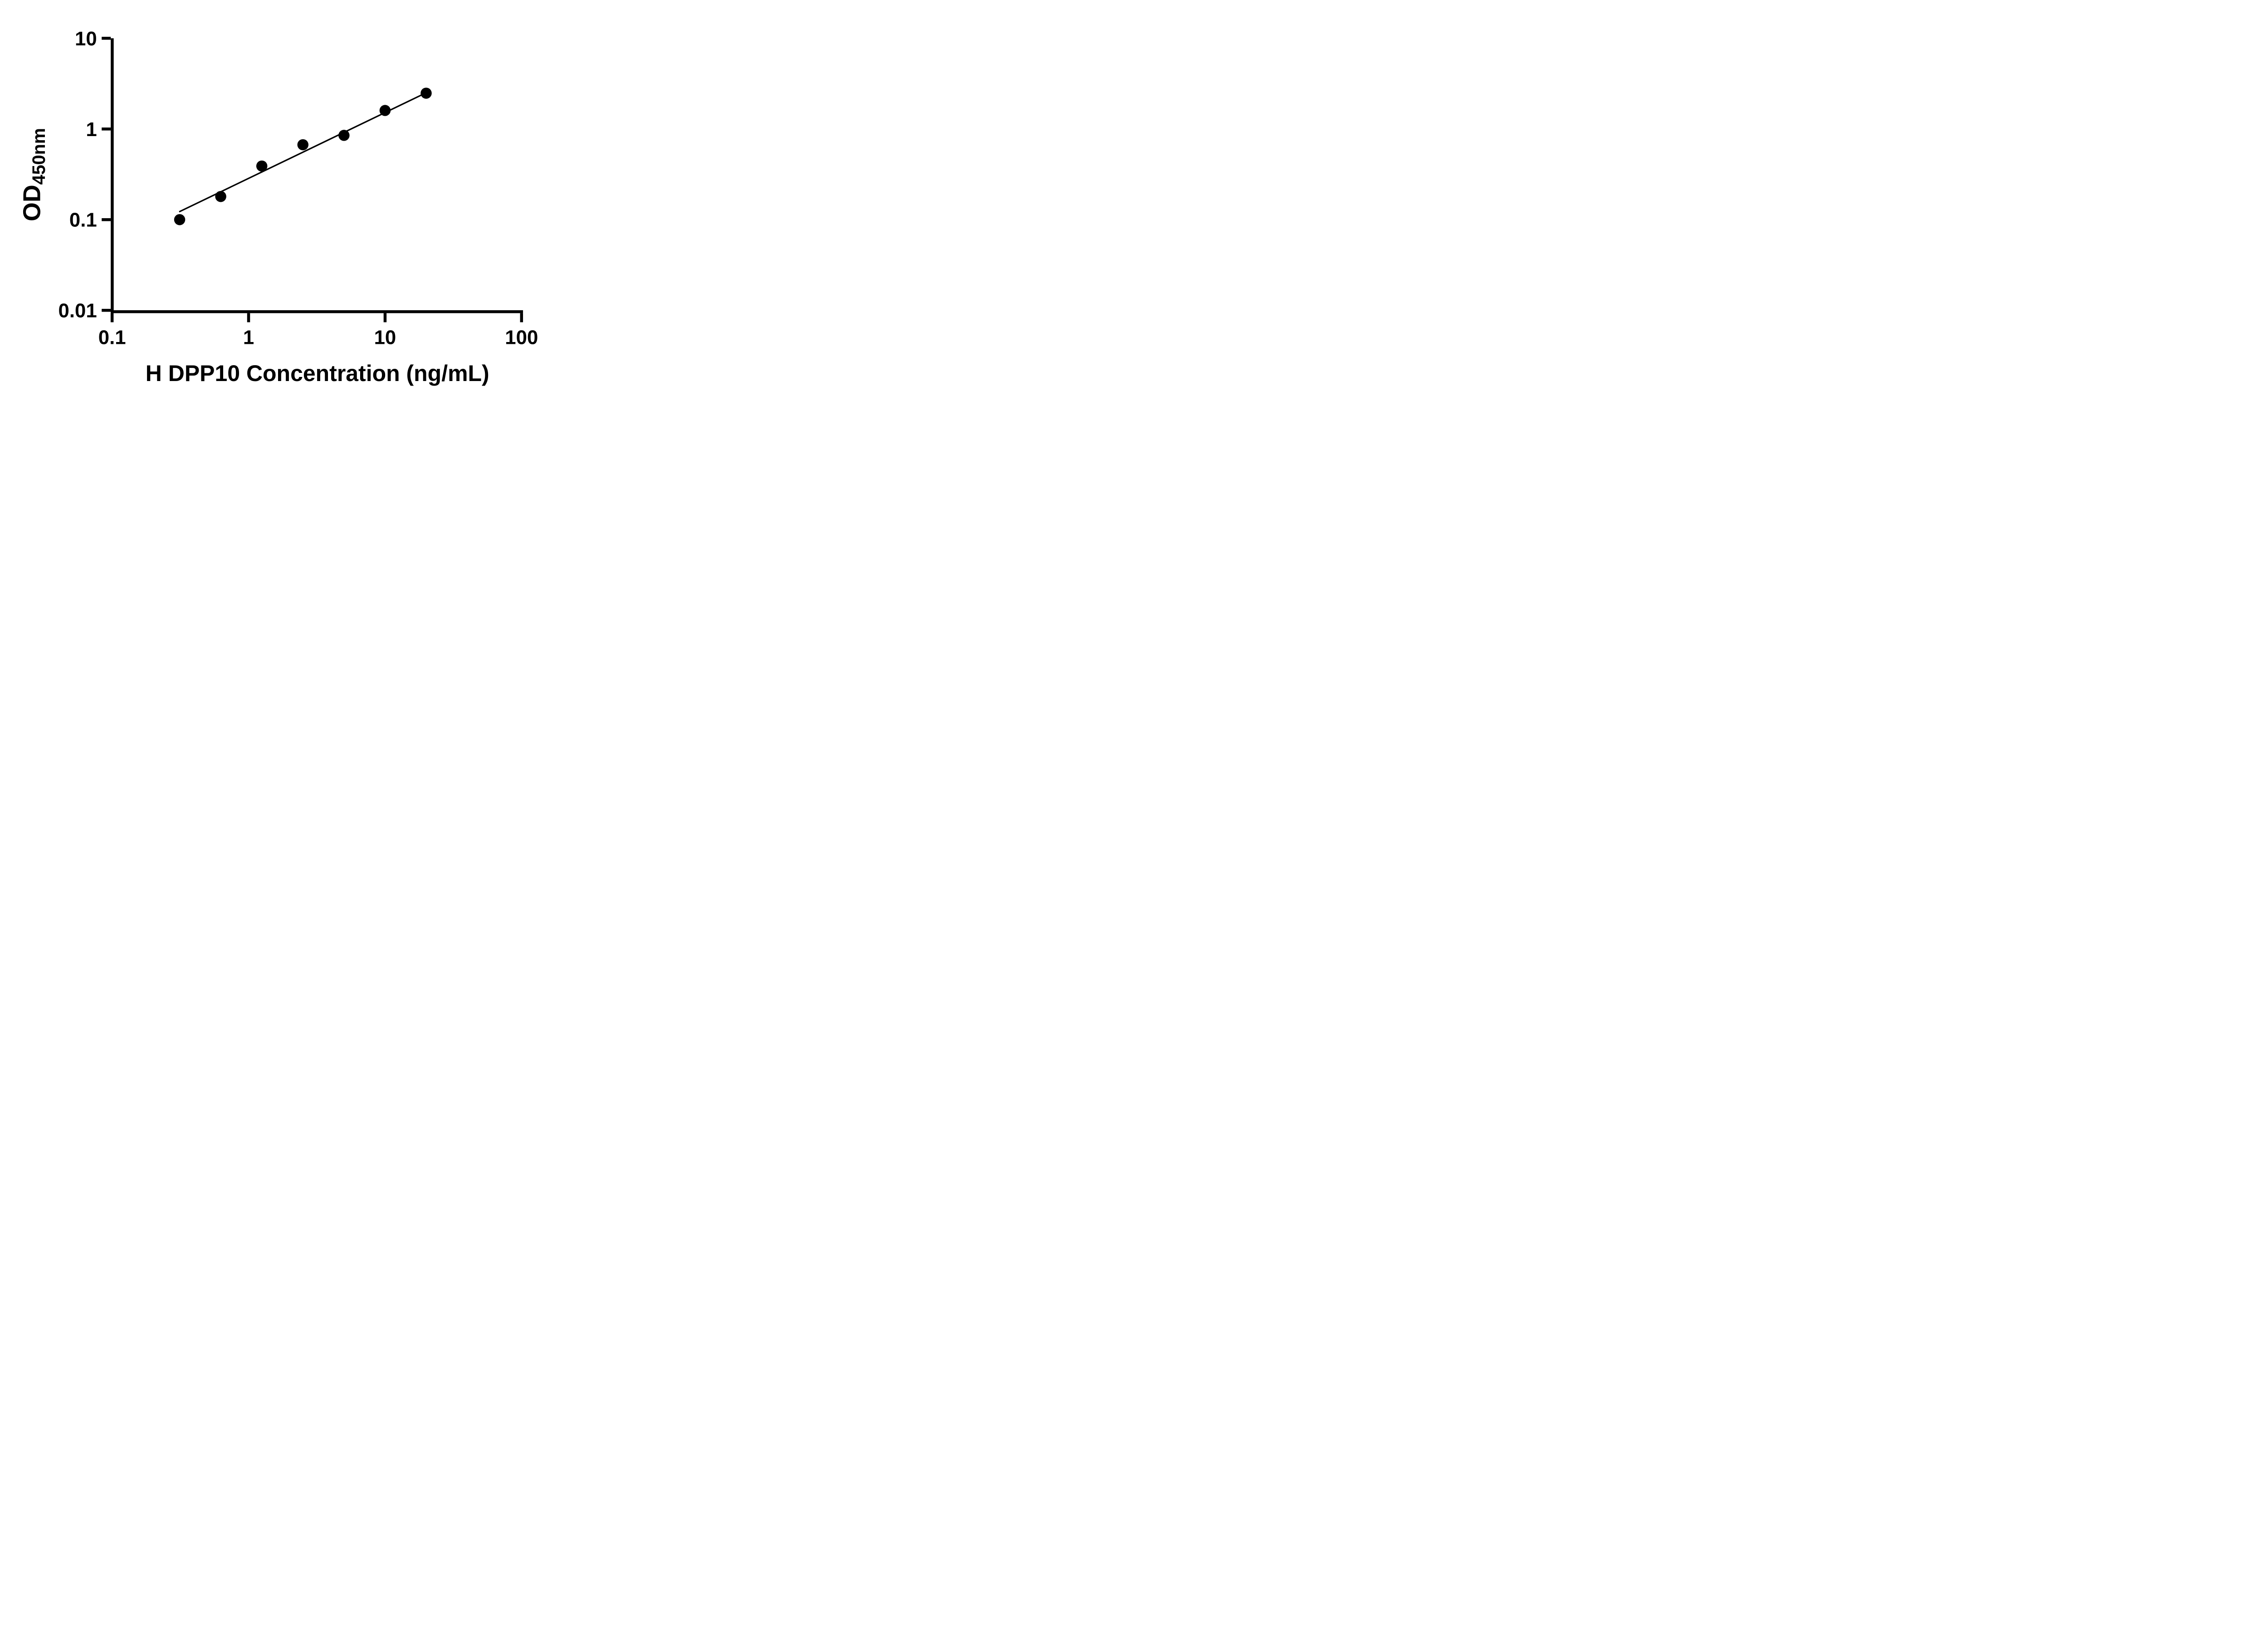 This screenshot has width=2268, height=1633. What do you see at coordinates (249, 338) in the screenshot?
I see `x-tick-label: 1` at bounding box center [249, 338].